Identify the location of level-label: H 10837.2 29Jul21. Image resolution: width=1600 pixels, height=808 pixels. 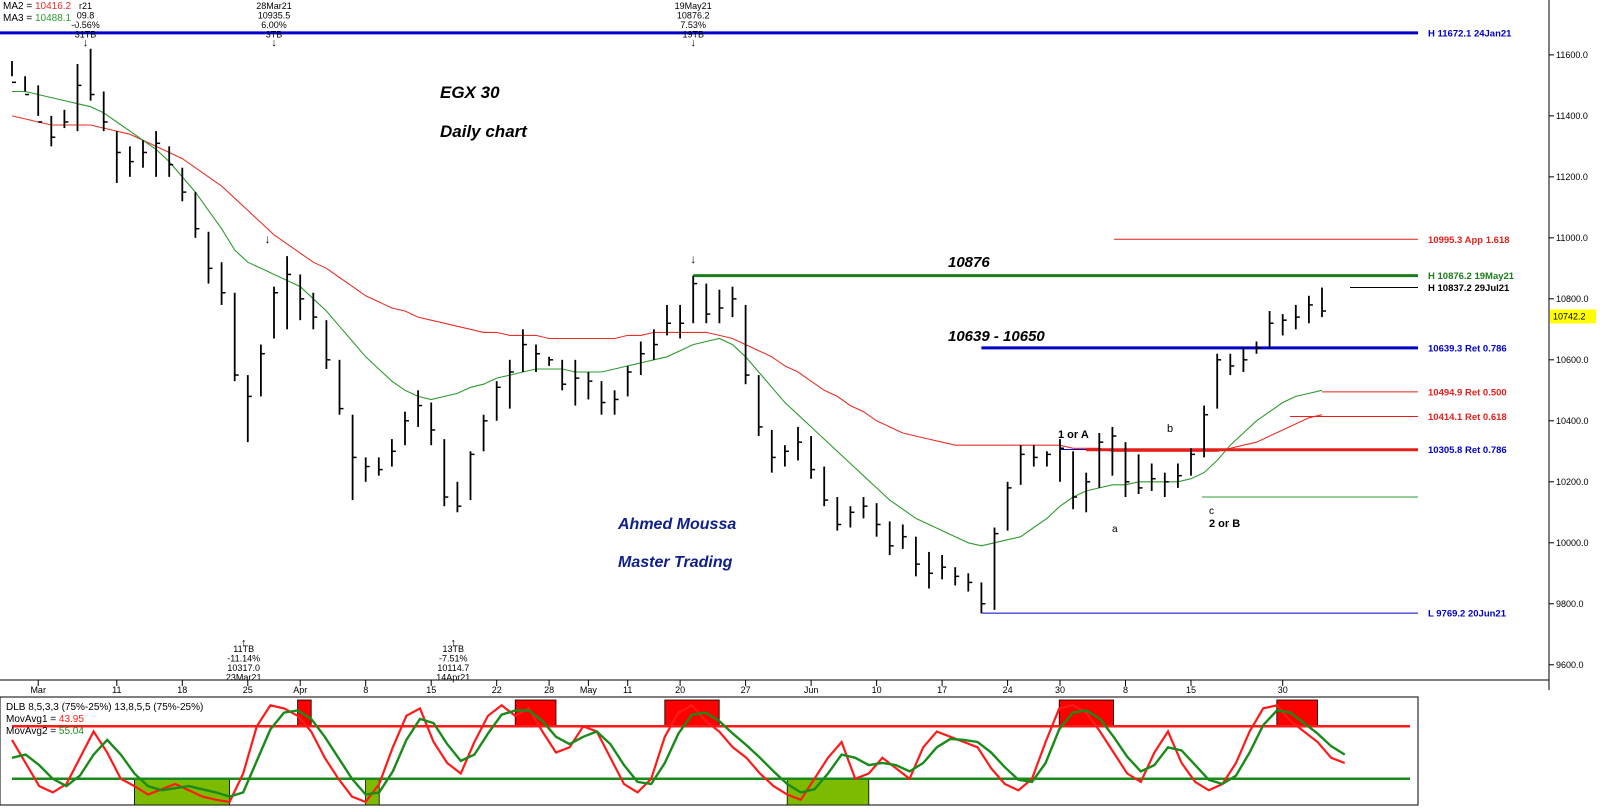
(1469, 288).